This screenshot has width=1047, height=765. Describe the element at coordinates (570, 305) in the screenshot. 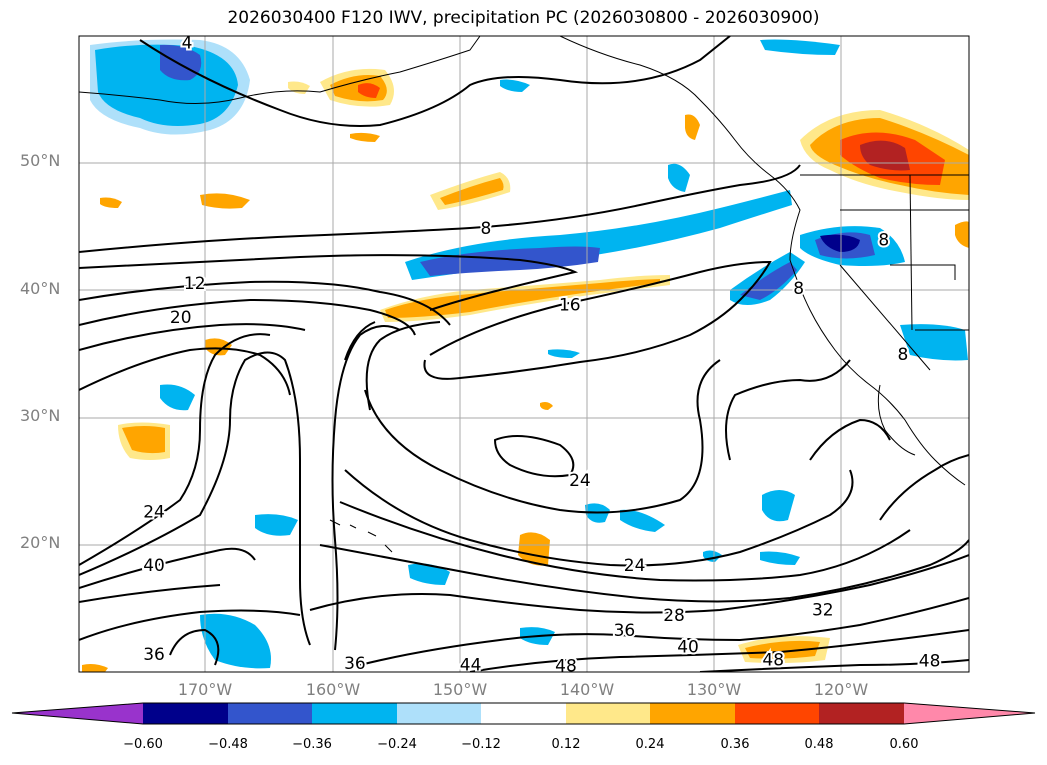

I see `contour-label: 16` at that location.